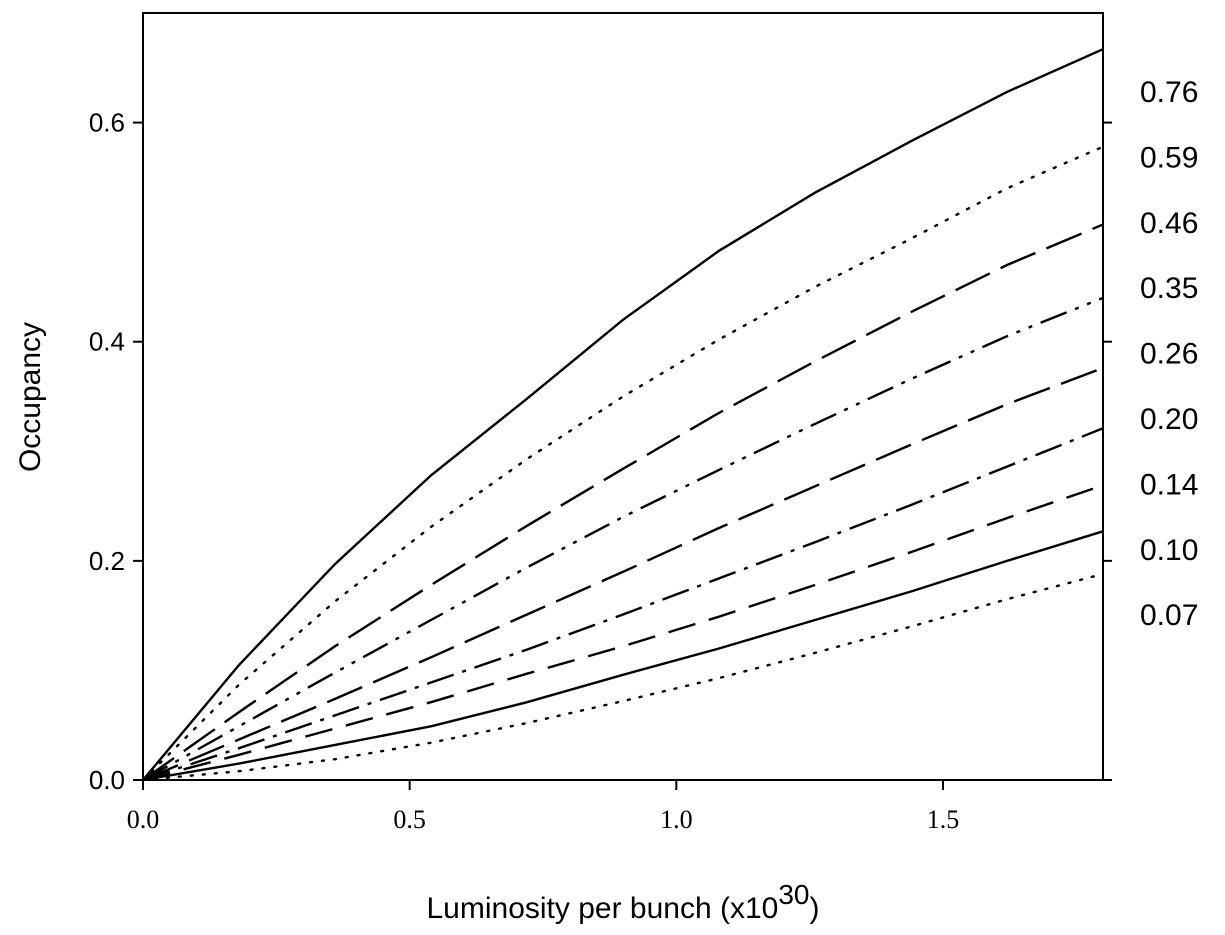  I want to click on x-axis-label-end: ), so click(815, 908).